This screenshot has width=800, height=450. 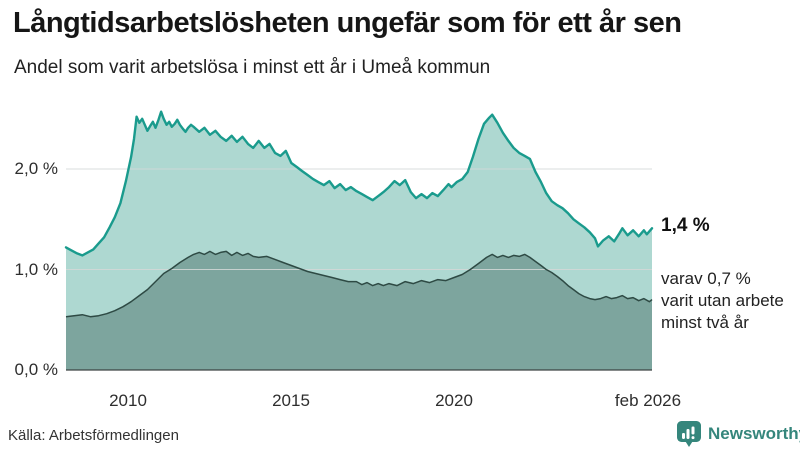 I want to click on line-min-two-years, so click(x=359, y=284).